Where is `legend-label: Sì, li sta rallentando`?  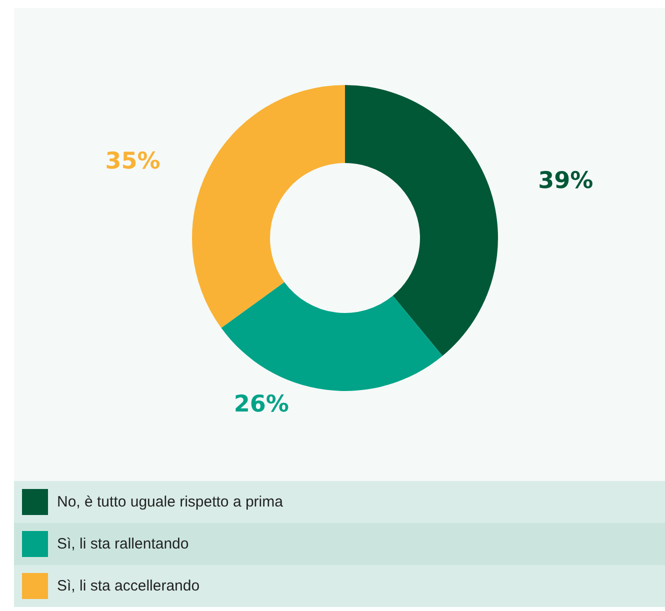
legend-label: Sì, li sta rallentando is located at coordinates (123, 544).